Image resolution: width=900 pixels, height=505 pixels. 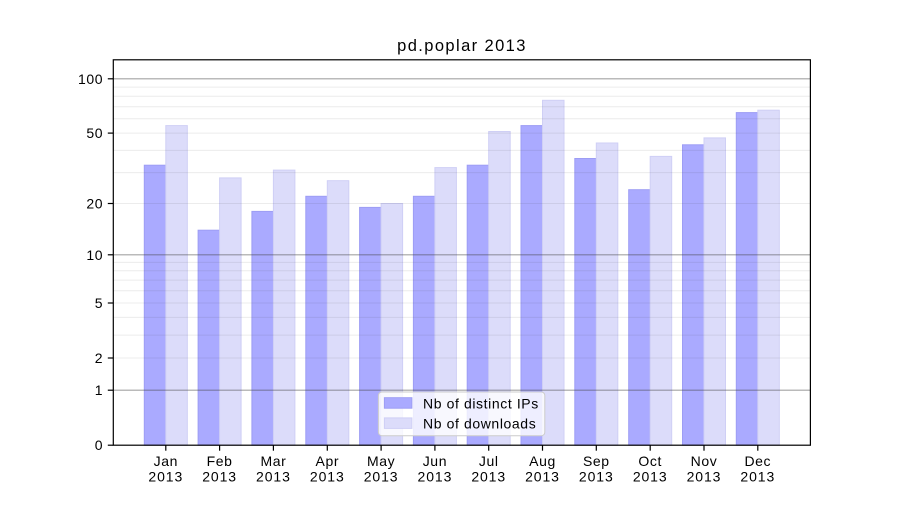 I want to click on svg-text: Oct, so click(x=650, y=461).